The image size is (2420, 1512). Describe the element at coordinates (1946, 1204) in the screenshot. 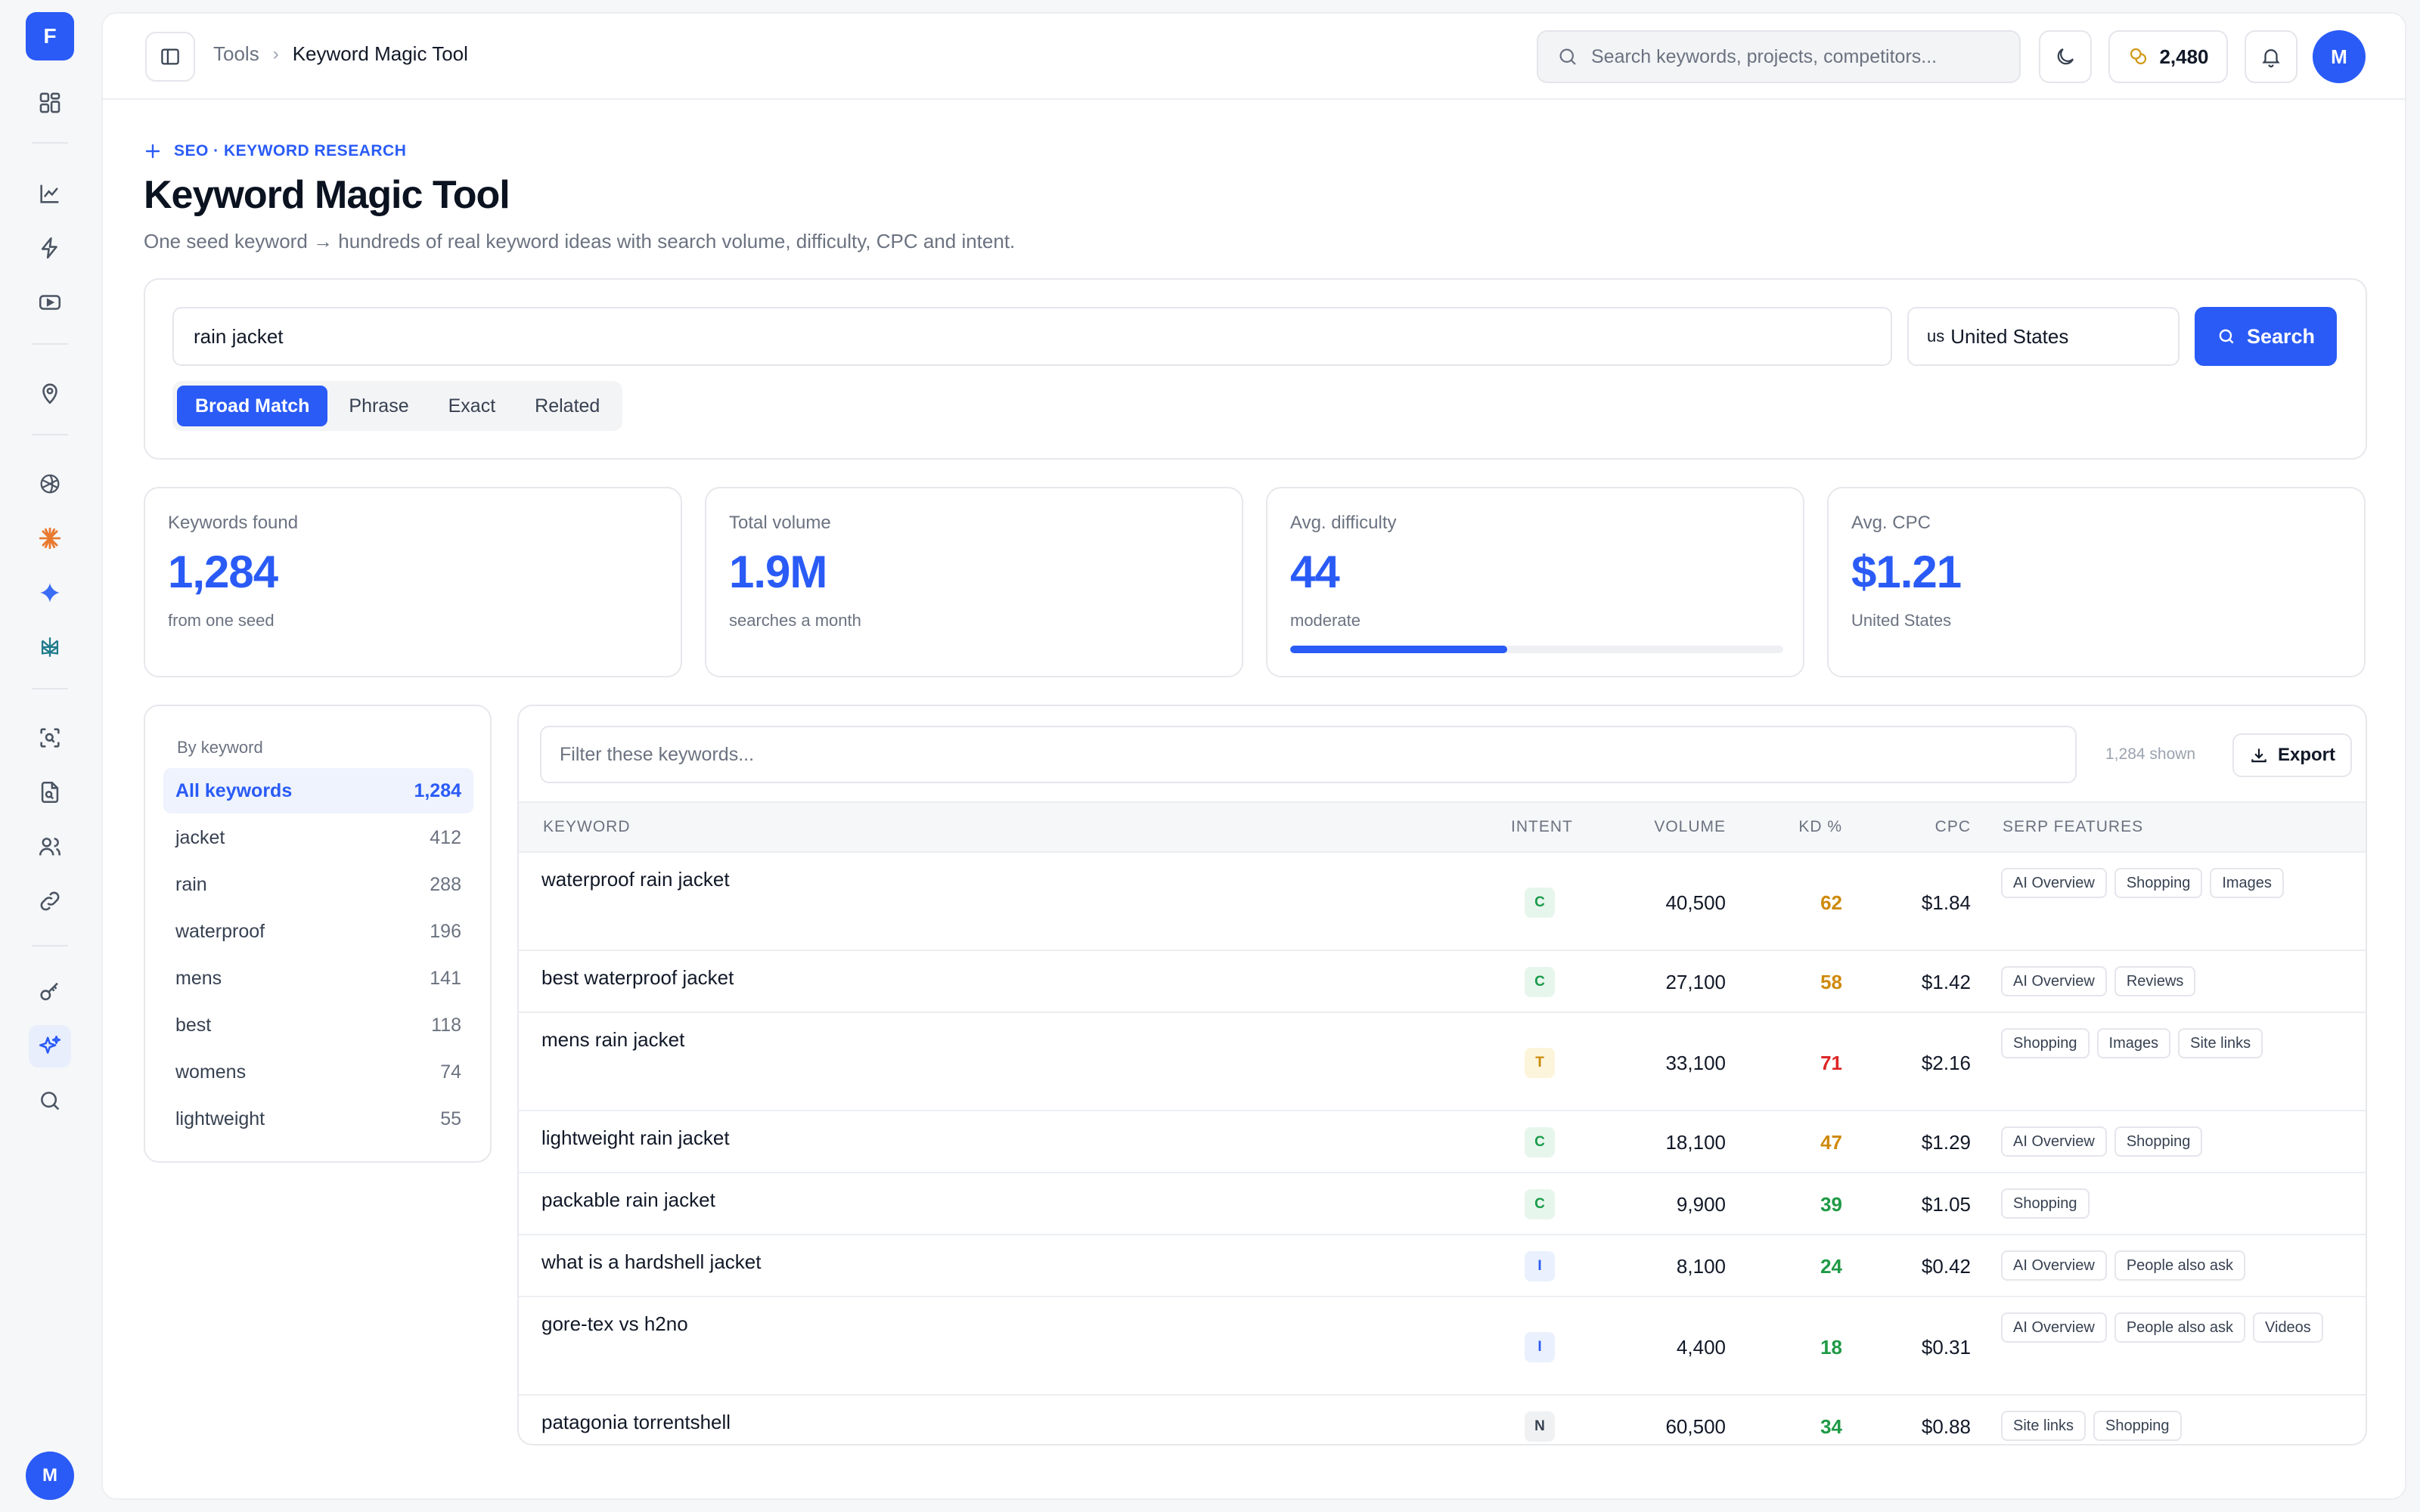

I see `cpc-cell: $1.05` at that location.